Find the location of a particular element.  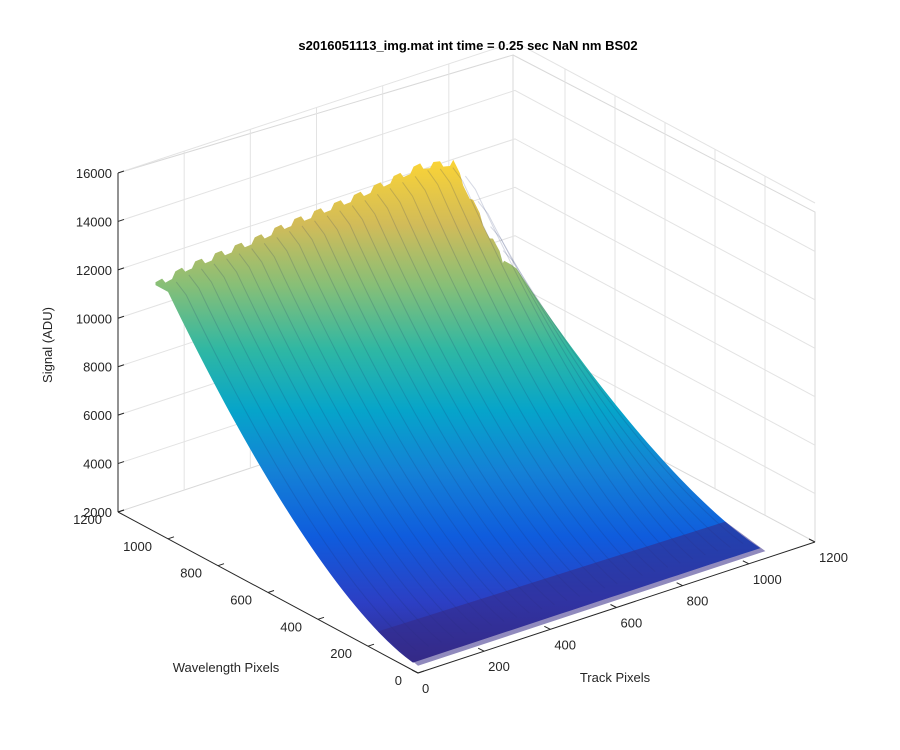

y-tick-label: 1000 is located at coordinates (137, 546).